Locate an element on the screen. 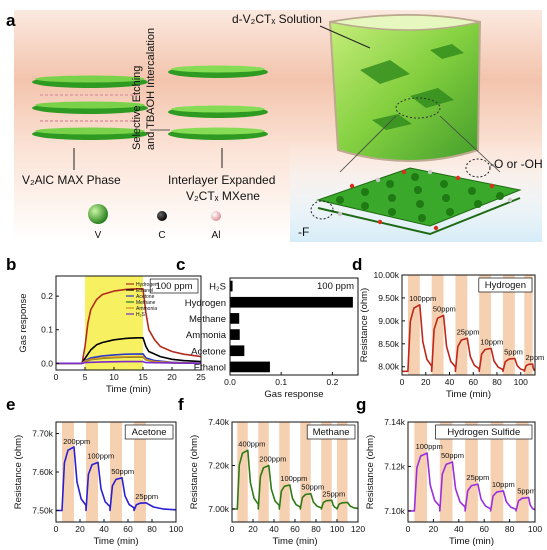 The height and width of the screenshot is (550, 547). y-axis-label: Gas response is located at coordinates (23, 322).